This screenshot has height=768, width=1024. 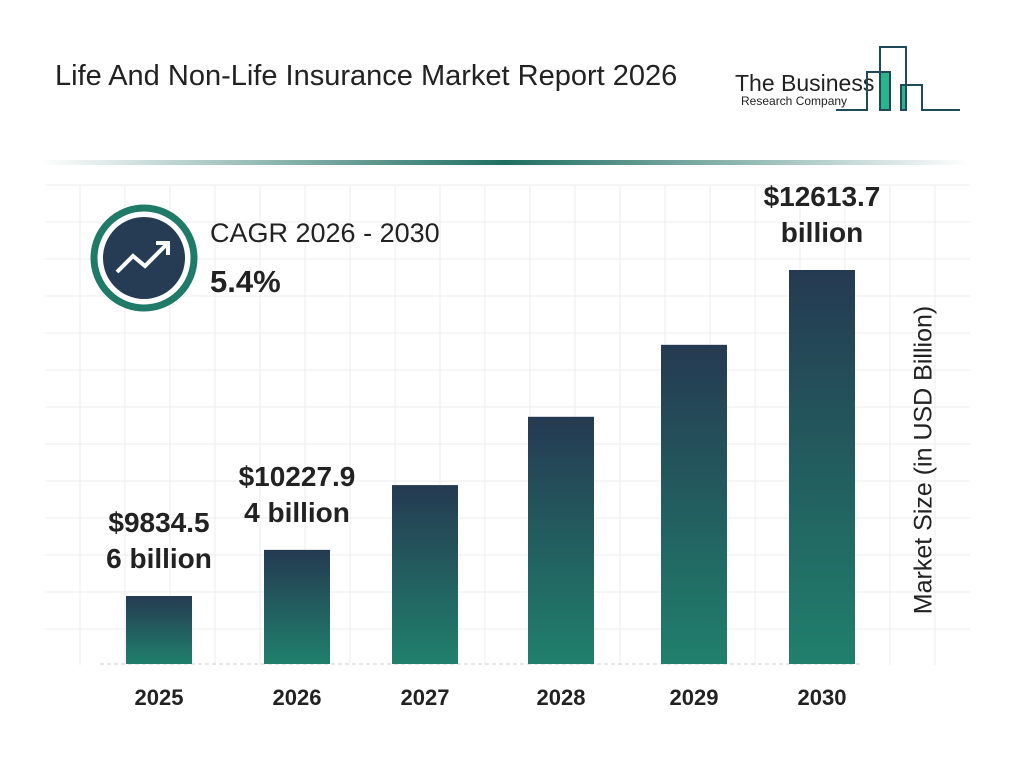 I want to click on data-label: $12613.7 billion, so click(x=822, y=214).